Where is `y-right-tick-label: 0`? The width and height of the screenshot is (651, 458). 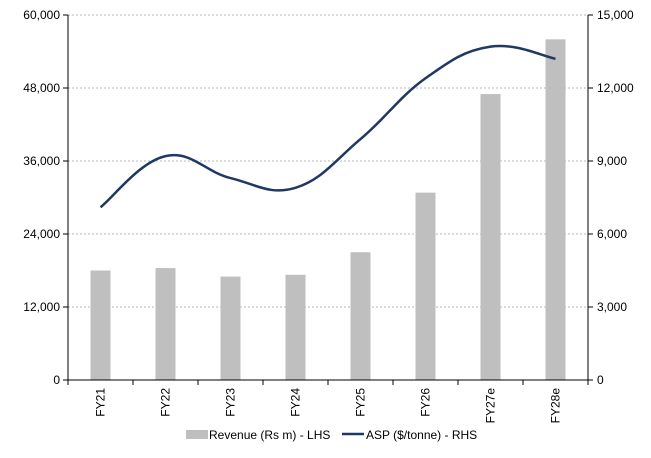
y-right-tick-label: 0 is located at coordinates (600, 380).